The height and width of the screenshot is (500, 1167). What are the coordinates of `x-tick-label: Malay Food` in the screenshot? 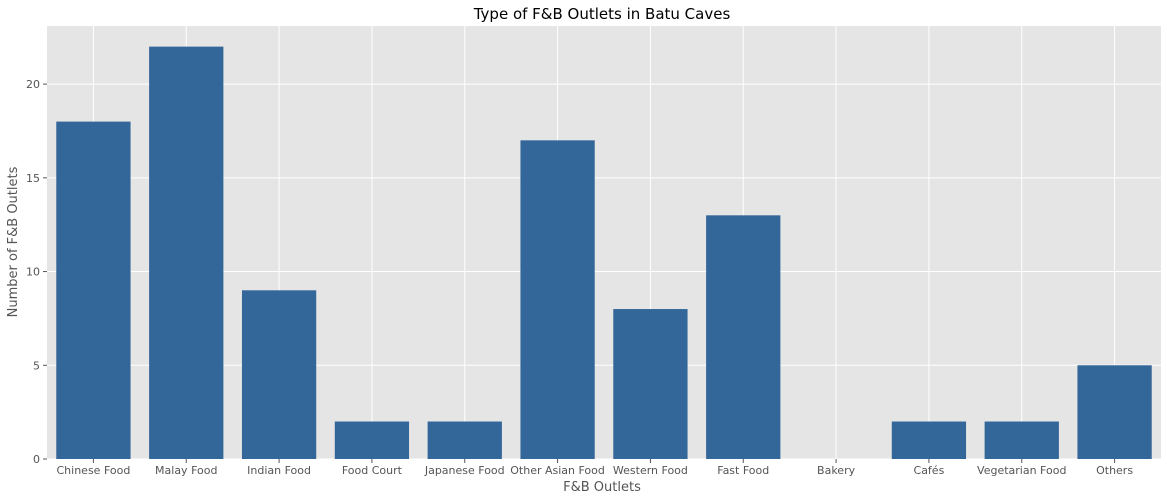 It's located at (186, 470).